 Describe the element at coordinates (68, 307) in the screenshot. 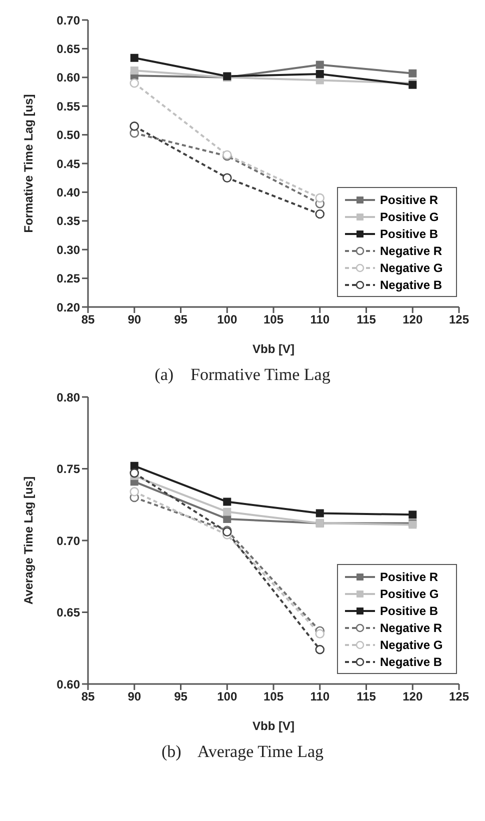

I see `y-tick-label: 0.20` at that location.